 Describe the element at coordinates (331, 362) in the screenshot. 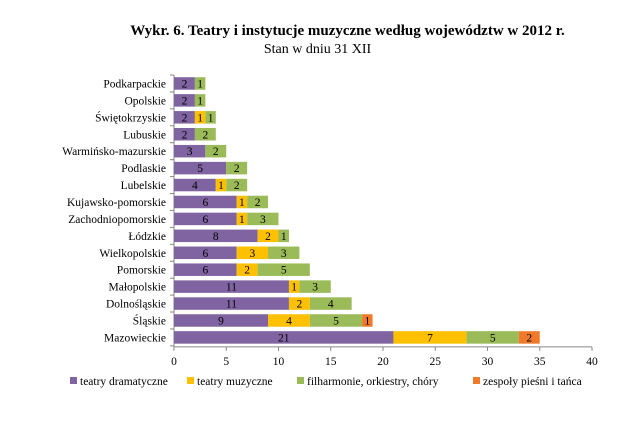

I see `x-tick-label: 15` at that location.